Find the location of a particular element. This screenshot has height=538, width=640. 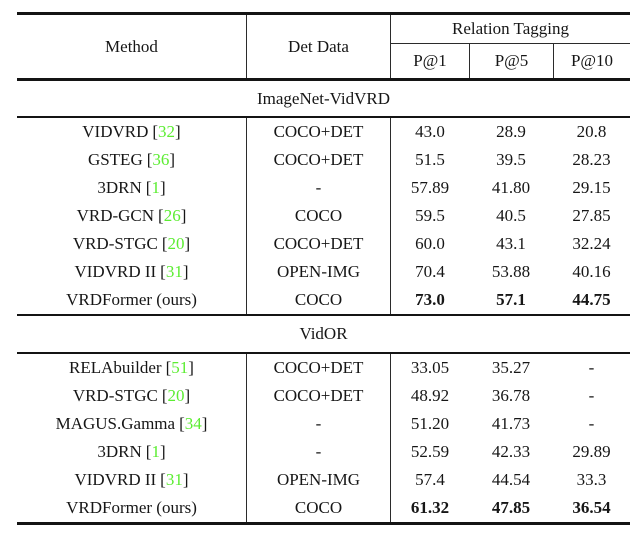

table-row-ours: VRDFormer (ours) [] COCO 73.0 57.1 44.75 is located at coordinates (323, 300).